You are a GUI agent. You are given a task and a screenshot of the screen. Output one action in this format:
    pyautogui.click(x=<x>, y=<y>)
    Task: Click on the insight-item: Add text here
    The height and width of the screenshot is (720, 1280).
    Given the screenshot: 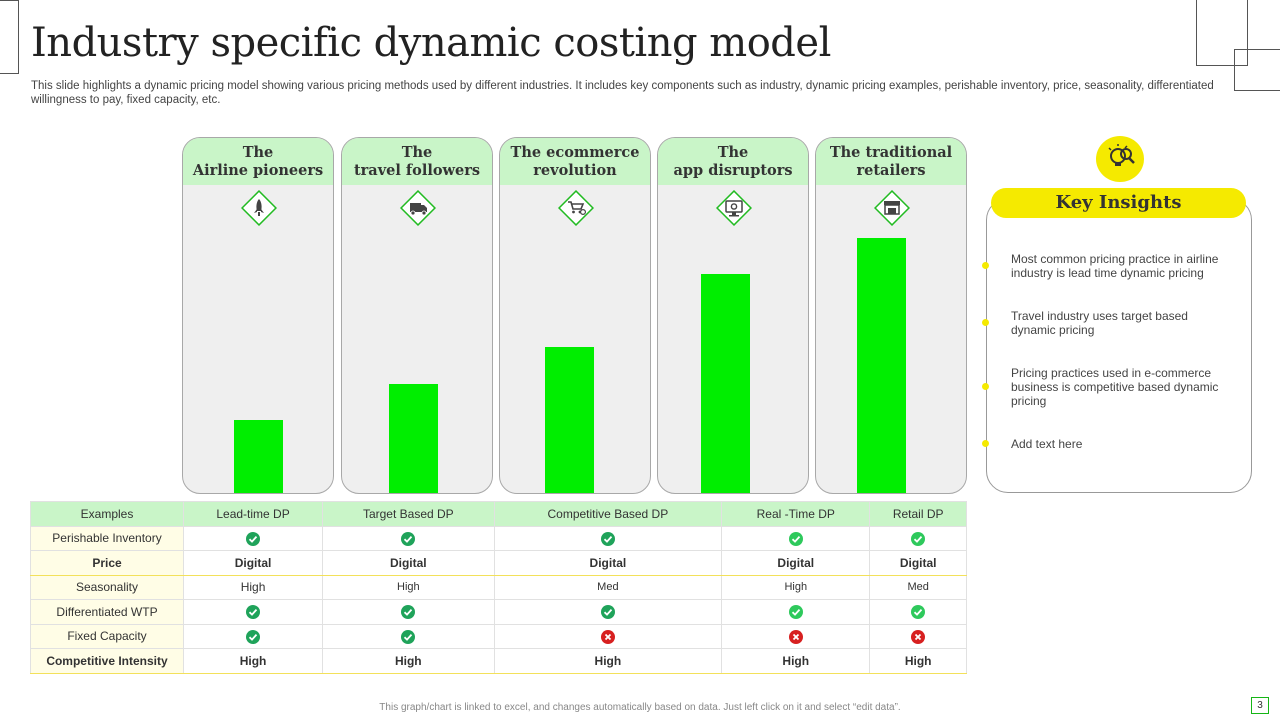 What is the action you would take?
    pyautogui.click(x=1047, y=444)
    